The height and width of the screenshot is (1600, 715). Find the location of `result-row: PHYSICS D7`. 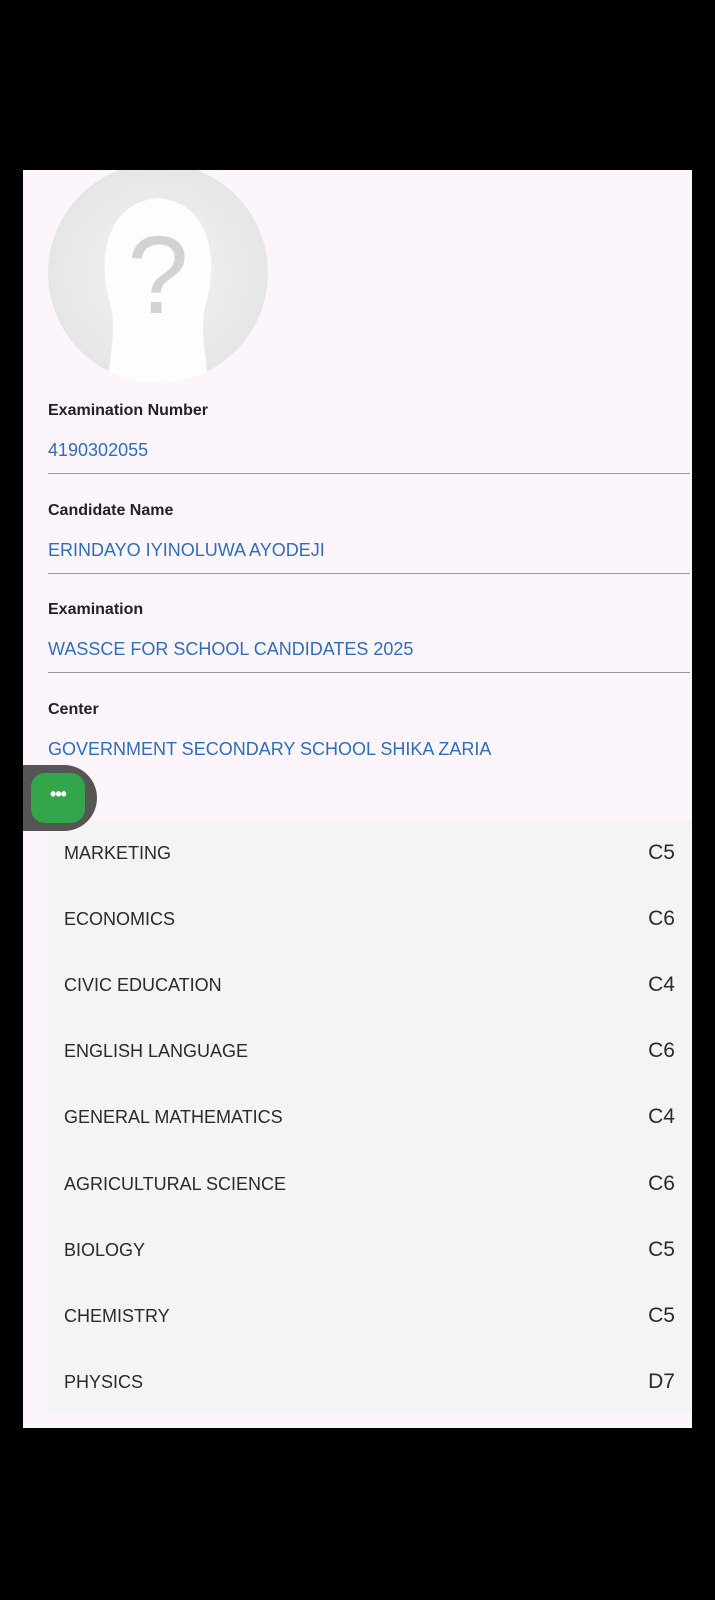

result-row: PHYSICS D7 is located at coordinates (369, 1383).